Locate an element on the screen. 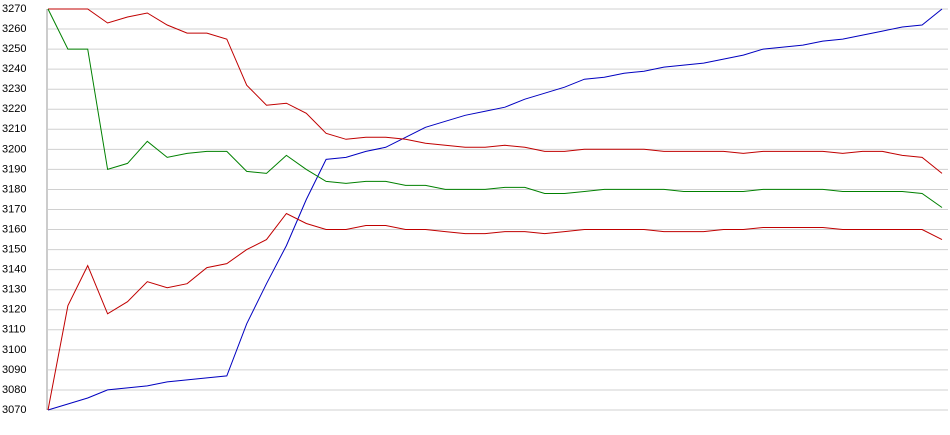  y-tick-label: 3240 is located at coordinates (14, 69).